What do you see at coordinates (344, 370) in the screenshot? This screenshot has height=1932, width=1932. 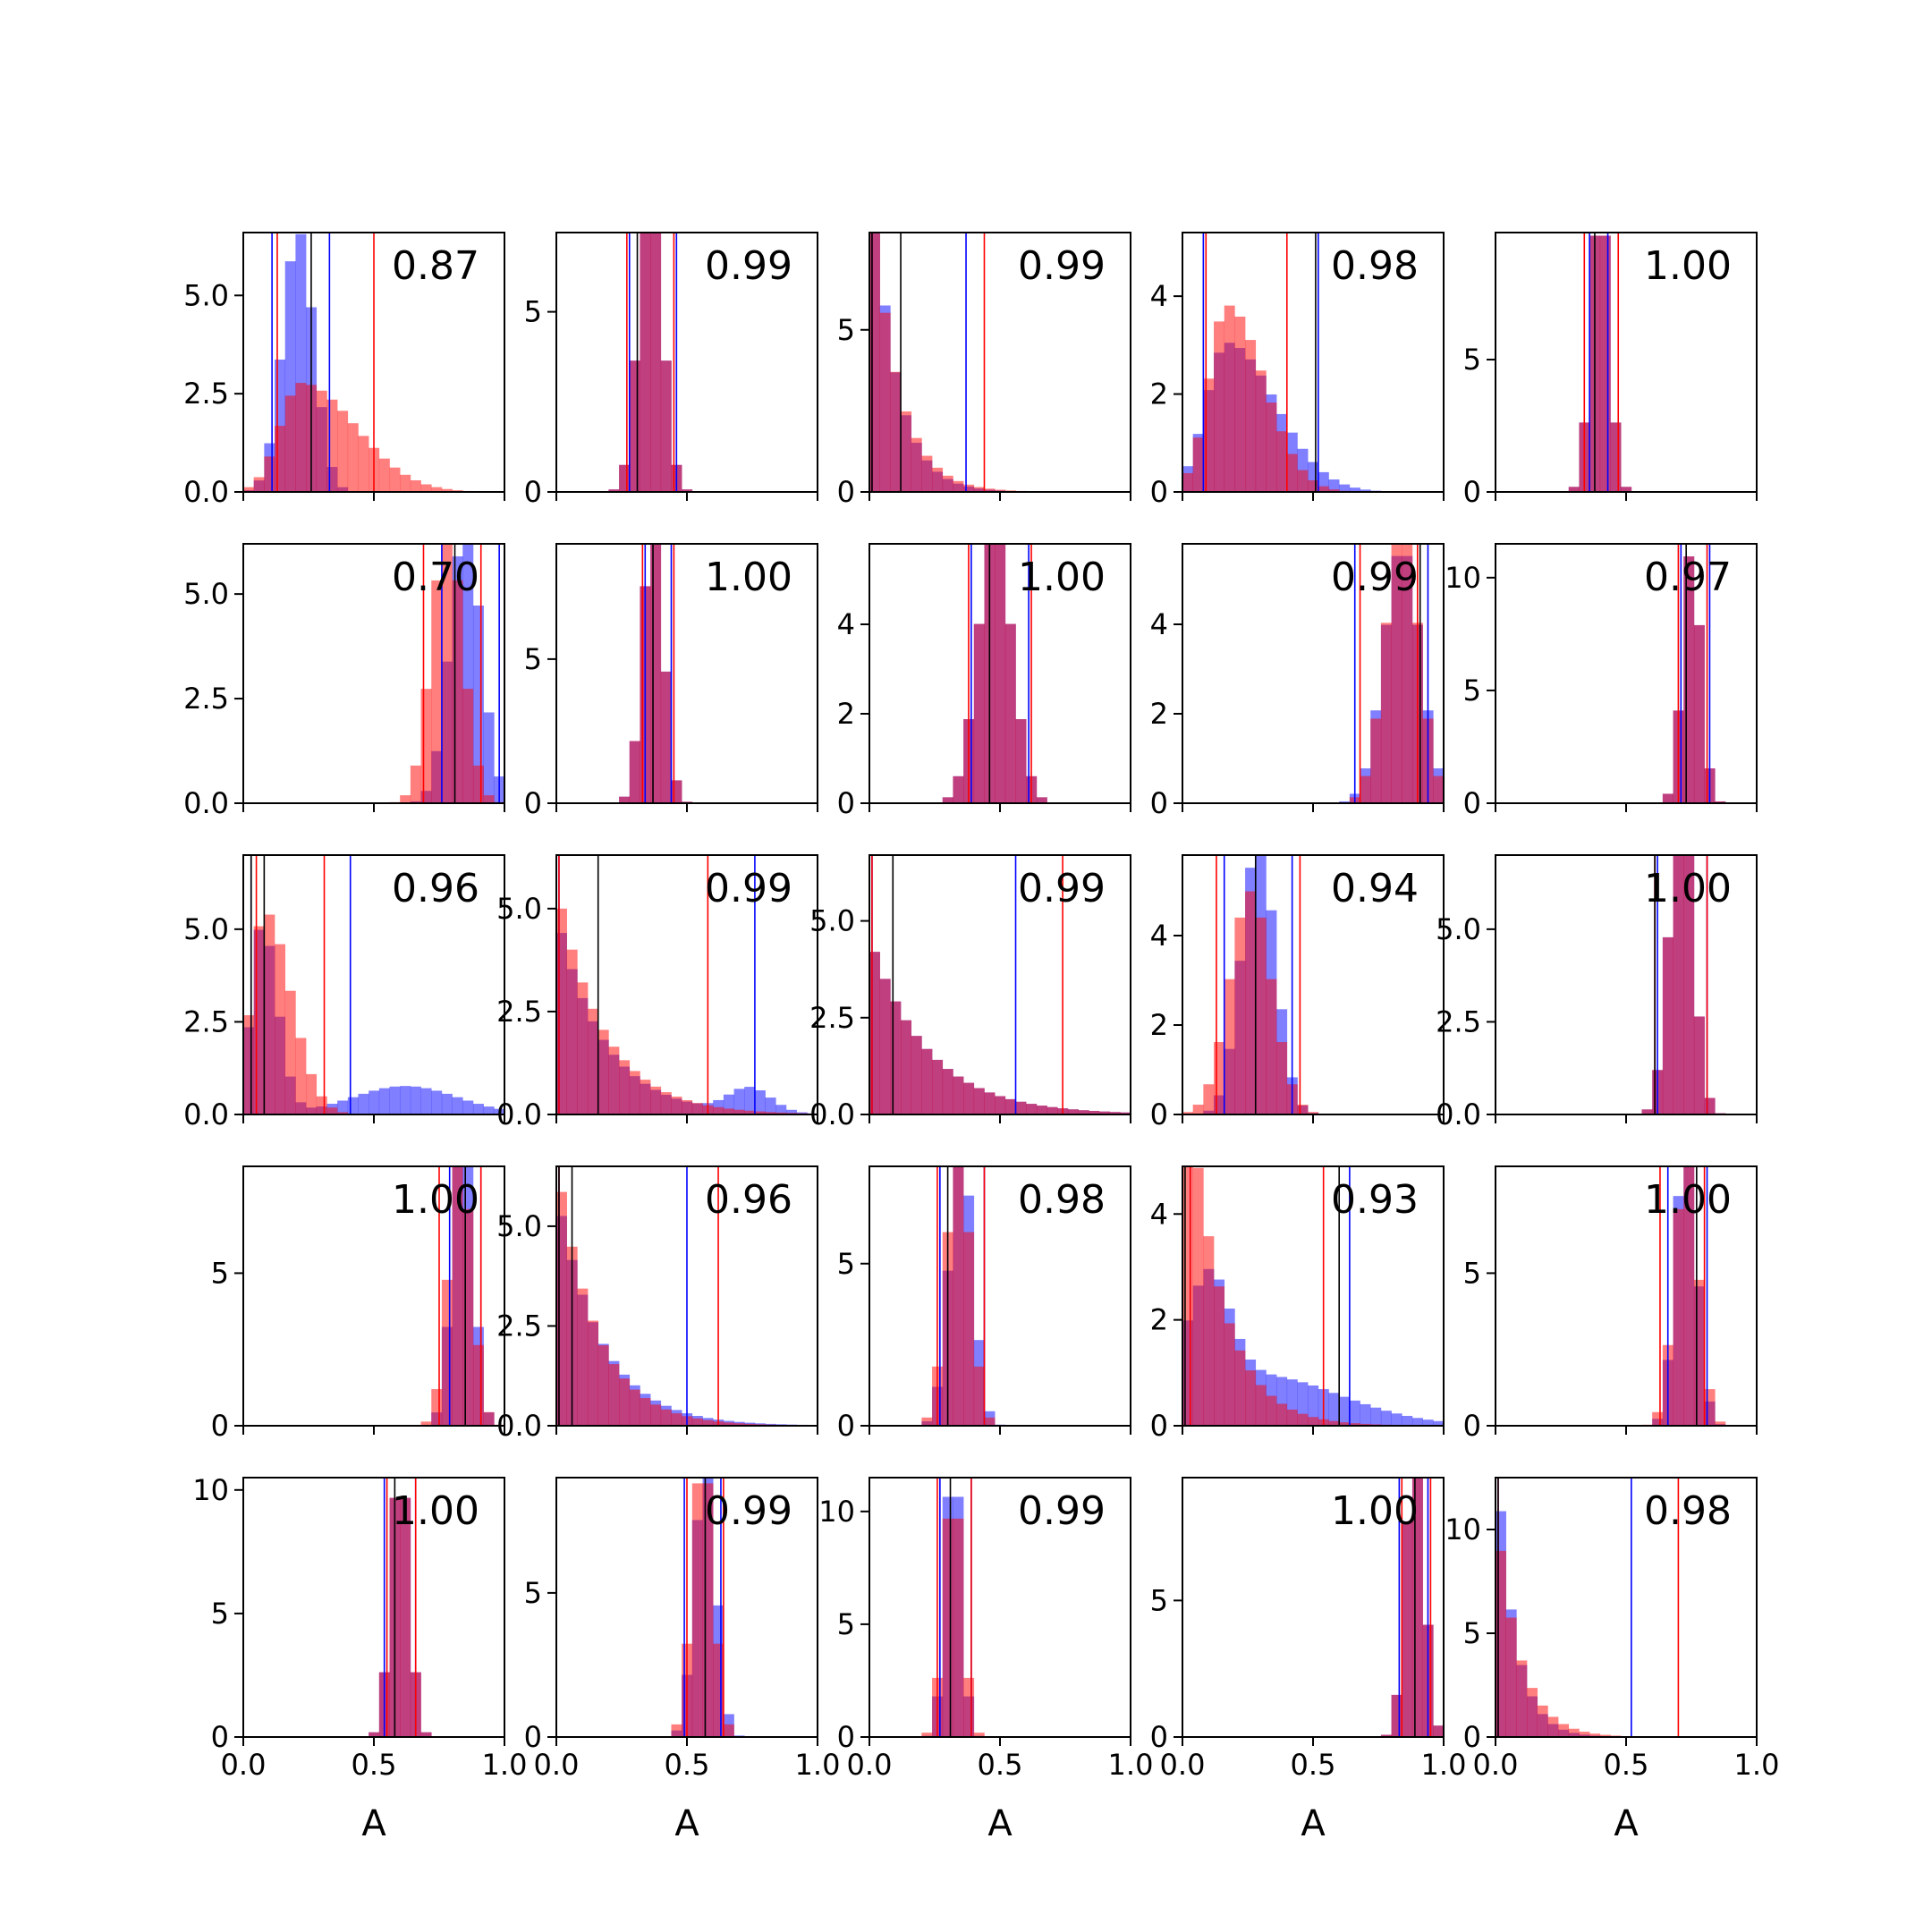 I see `panel-1: 0.0 2.5 5.0 0.87` at bounding box center [344, 370].